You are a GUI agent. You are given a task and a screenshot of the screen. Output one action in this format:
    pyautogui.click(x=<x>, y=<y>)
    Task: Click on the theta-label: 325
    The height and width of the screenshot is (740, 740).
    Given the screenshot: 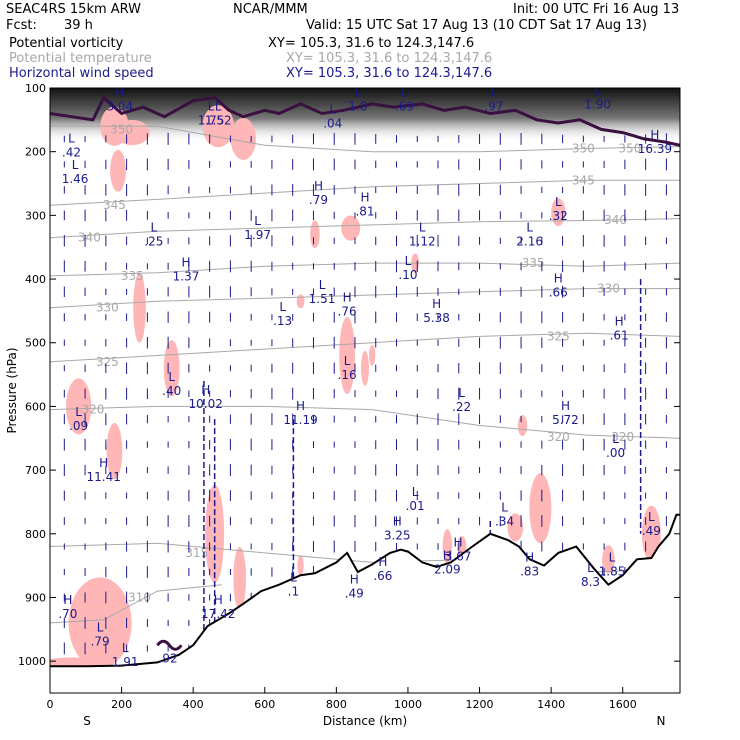 What is the action you would take?
    pyautogui.click(x=107, y=362)
    